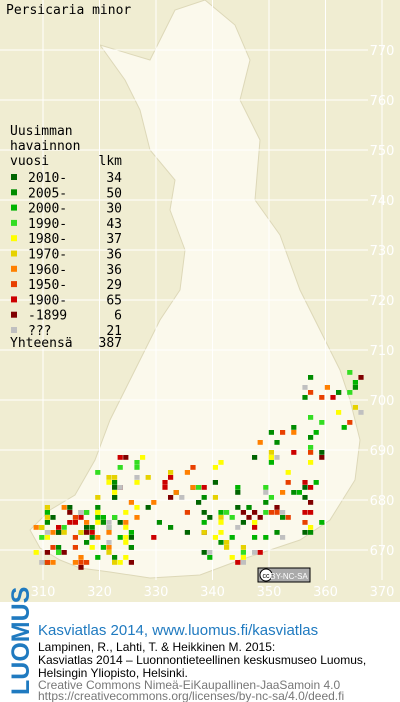  What do you see at coordinates (212, 592) in the screenshot?
I see `x-tick-label: 340` at bounding box center [212, 592].